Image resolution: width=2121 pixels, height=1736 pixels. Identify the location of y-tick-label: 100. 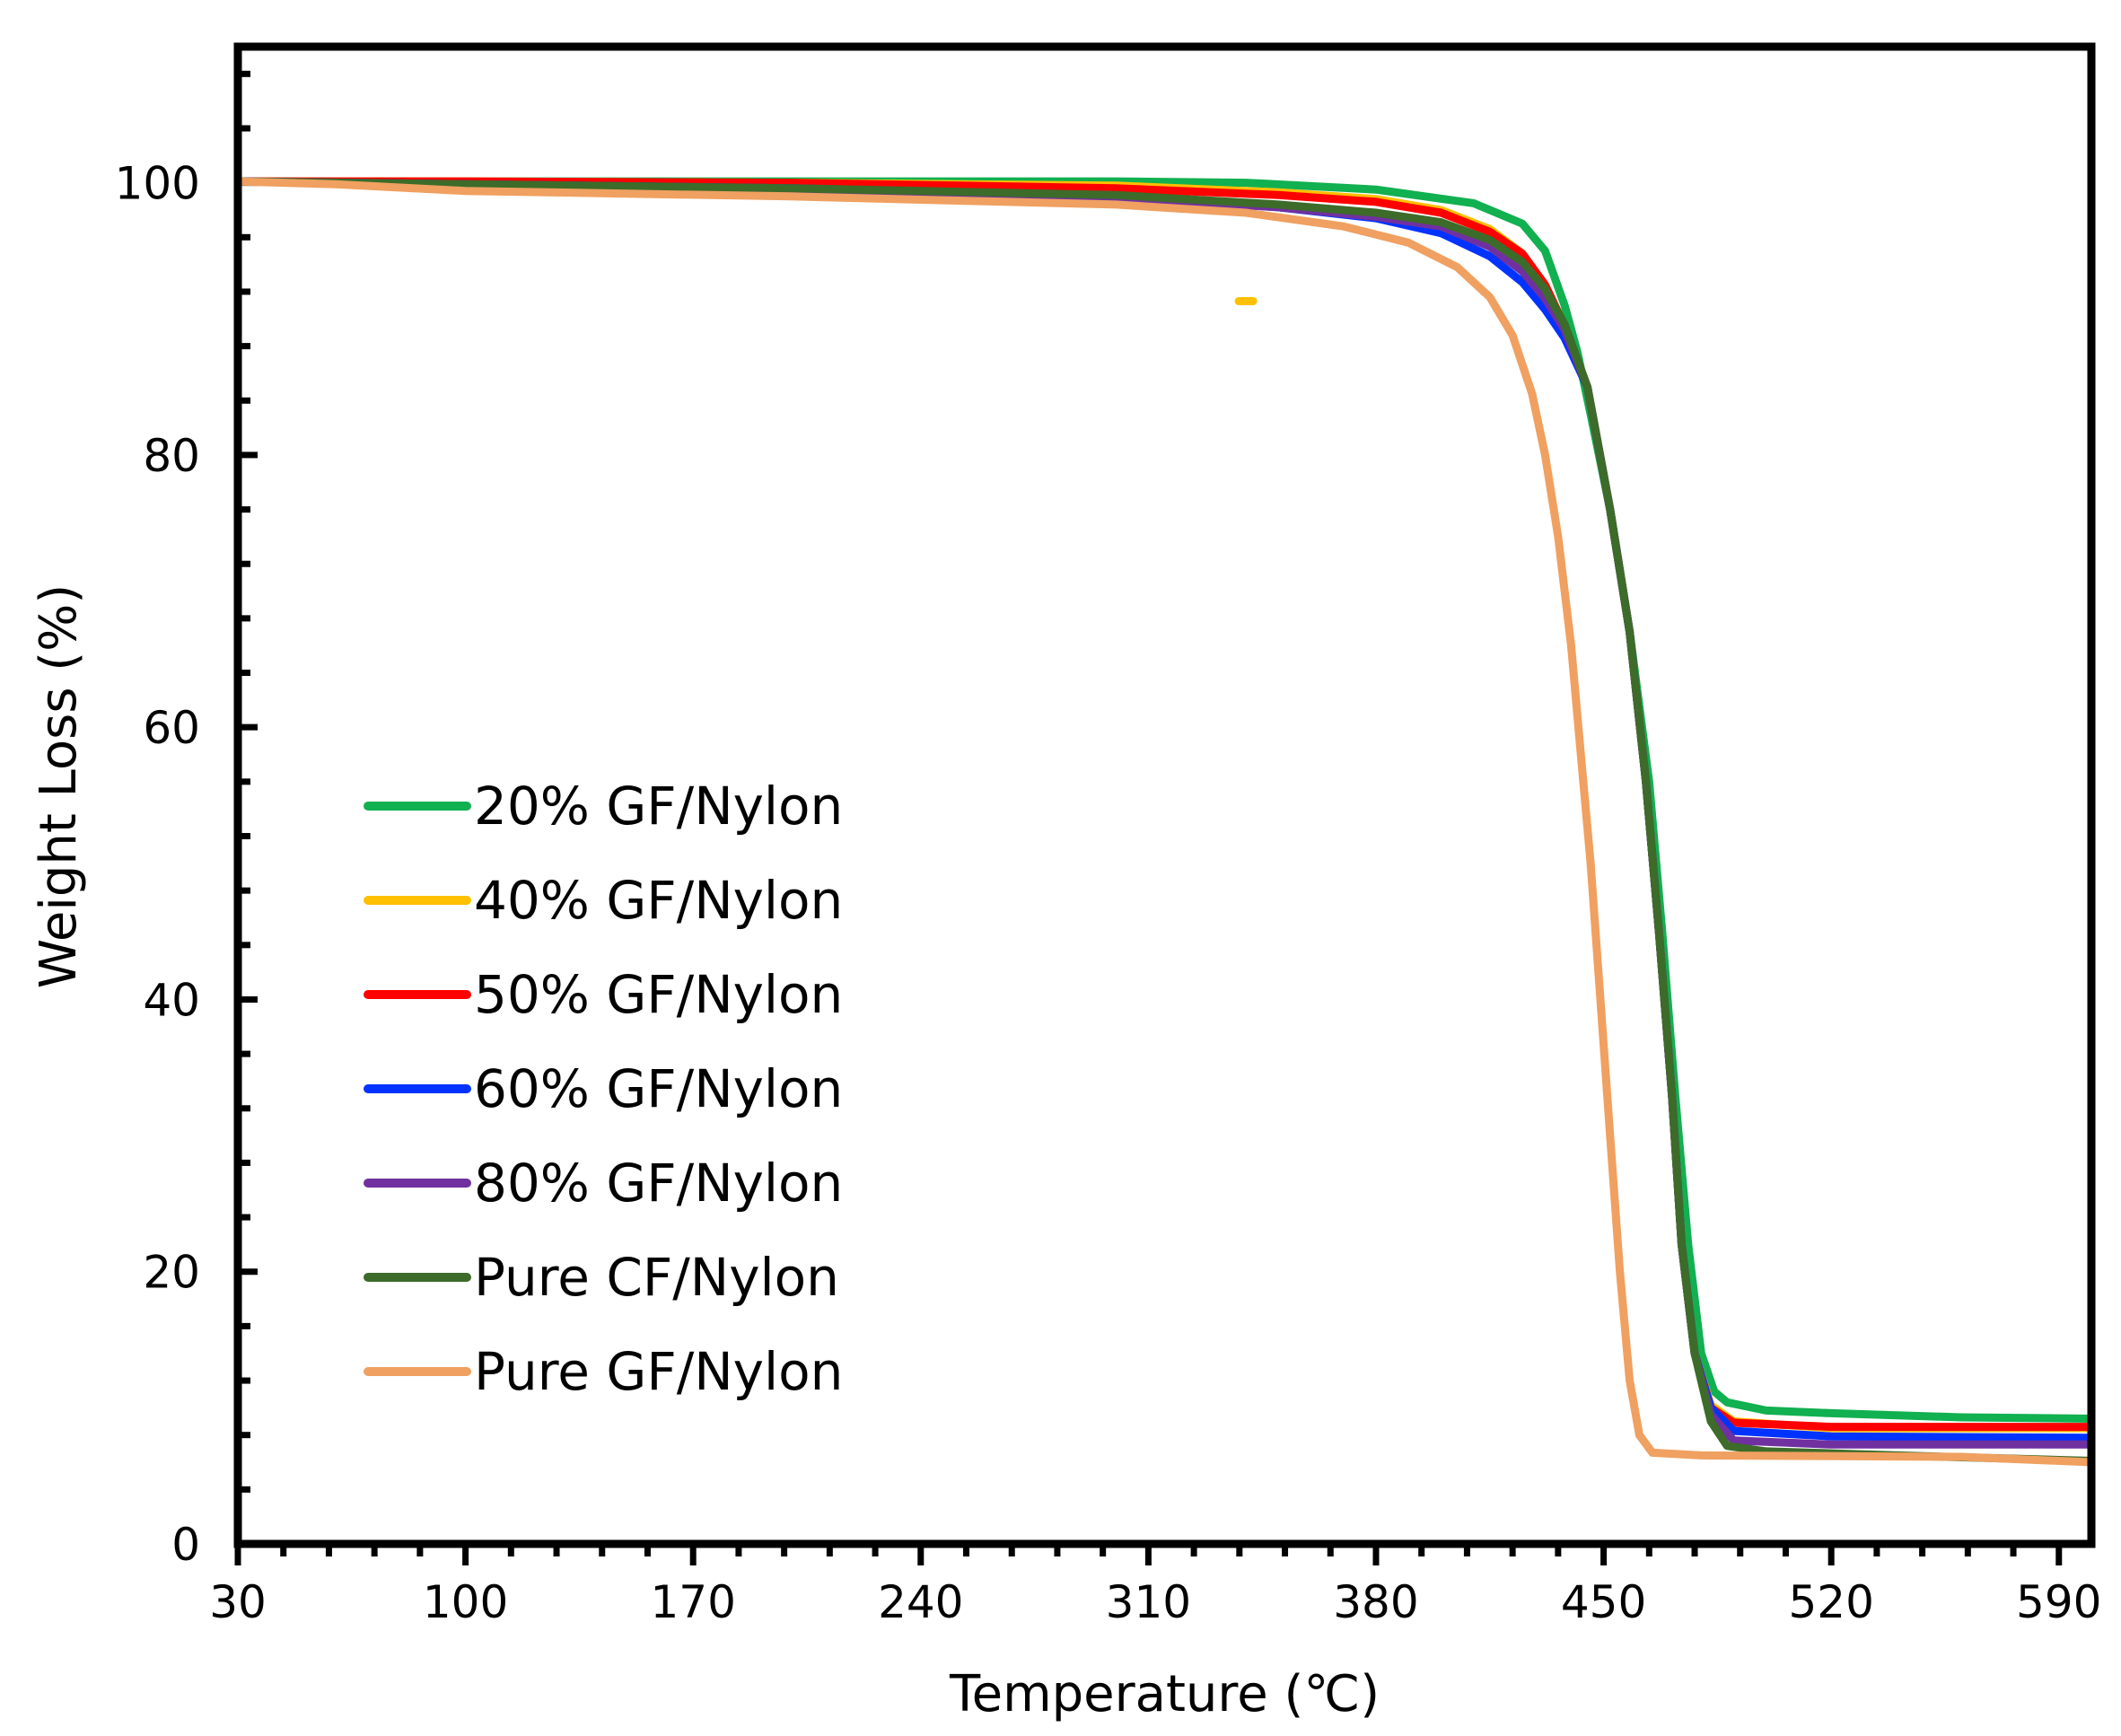
(157, 184).